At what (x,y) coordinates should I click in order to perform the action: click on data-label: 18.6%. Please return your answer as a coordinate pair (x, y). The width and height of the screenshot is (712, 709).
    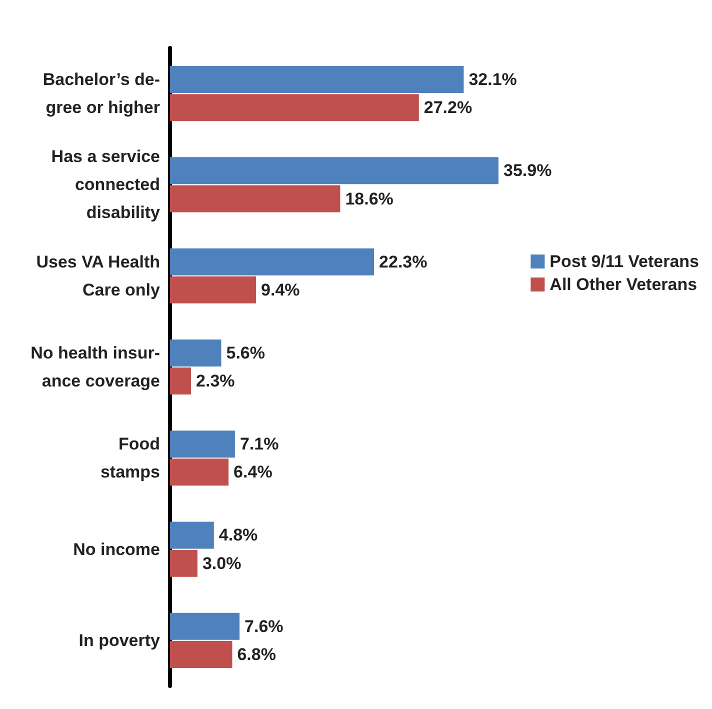
    Looking at the image, I should click on (369, 198).